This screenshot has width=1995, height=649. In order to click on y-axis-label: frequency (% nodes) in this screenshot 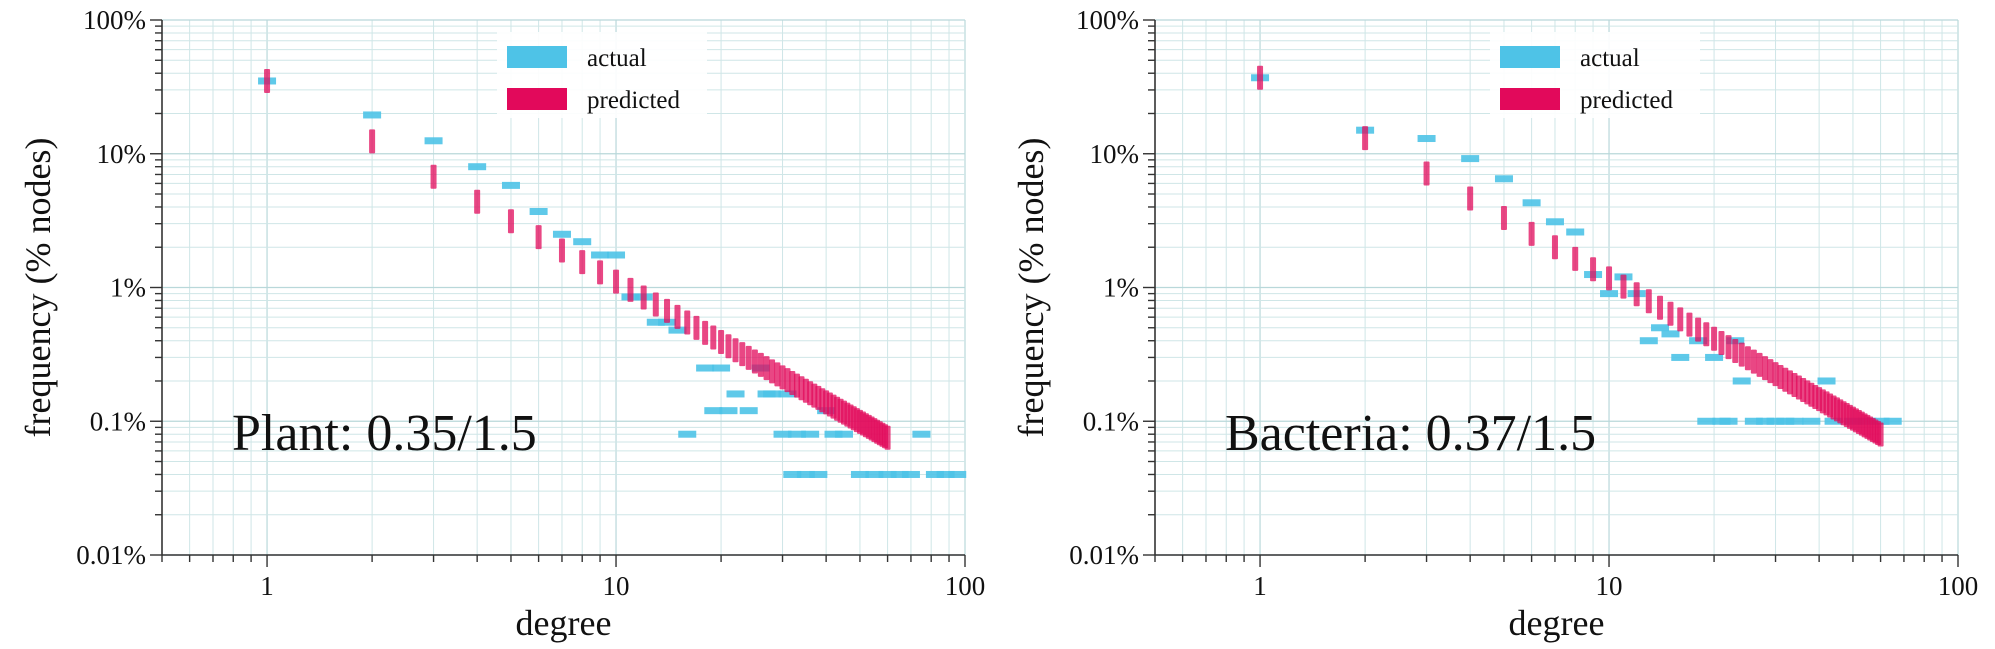, I will do `click(1031, 288)`.